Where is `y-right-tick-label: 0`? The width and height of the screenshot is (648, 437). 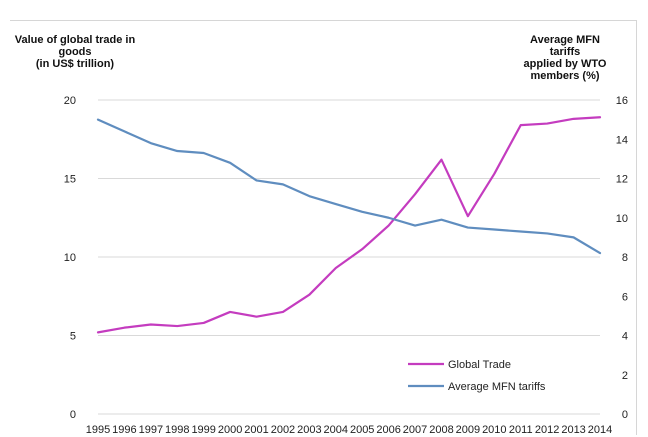 y-right-tick-label: 0 is located at coordinates (625, 415).